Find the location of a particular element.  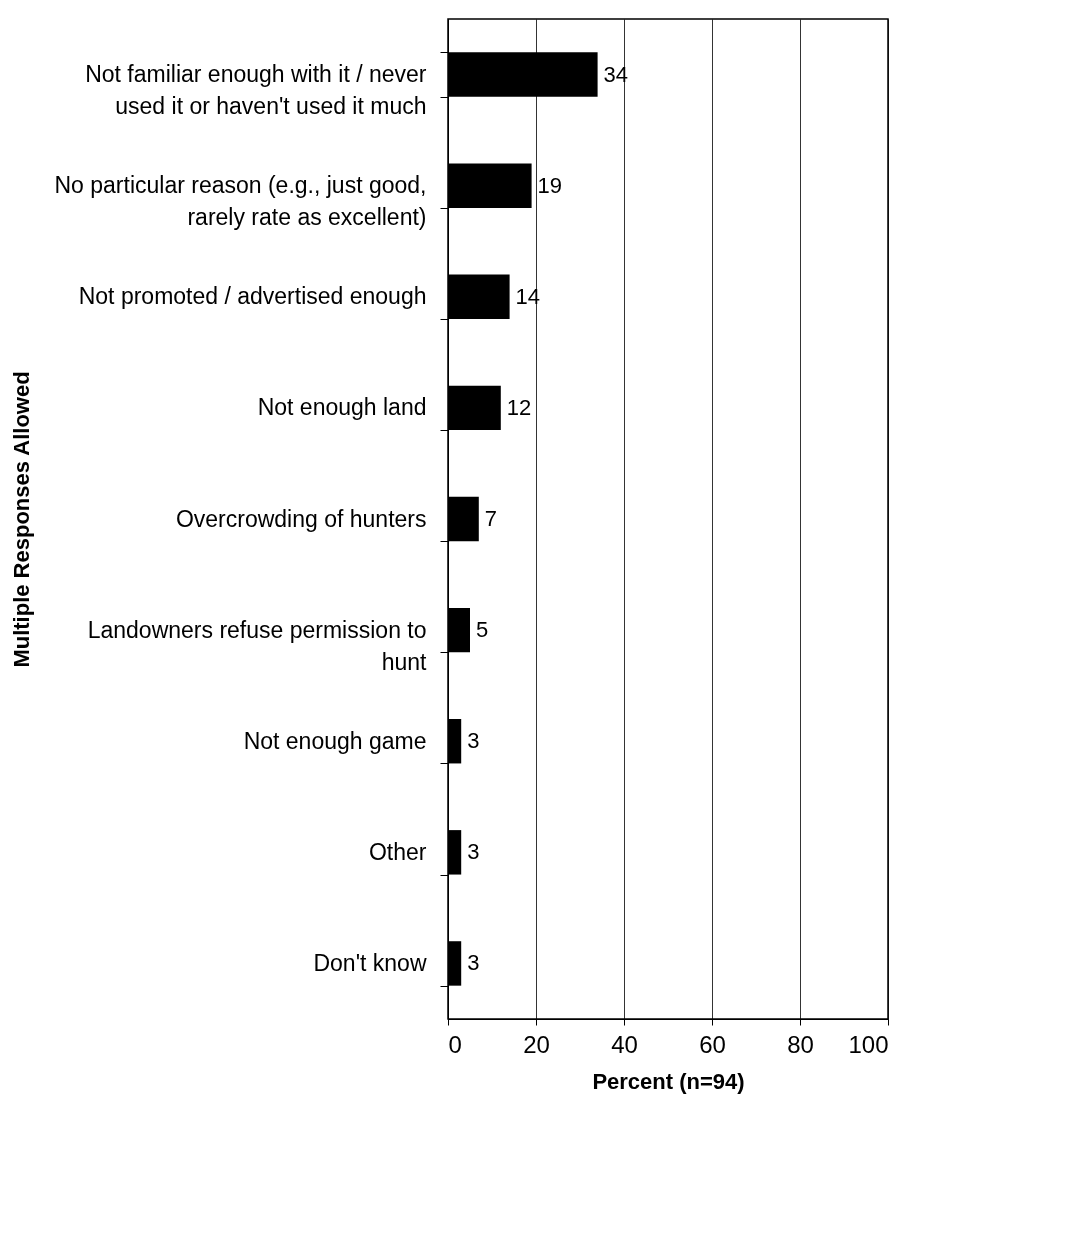

y-tick-label: Landowners refuse permission to hunt is located at coordinates (257, 645).